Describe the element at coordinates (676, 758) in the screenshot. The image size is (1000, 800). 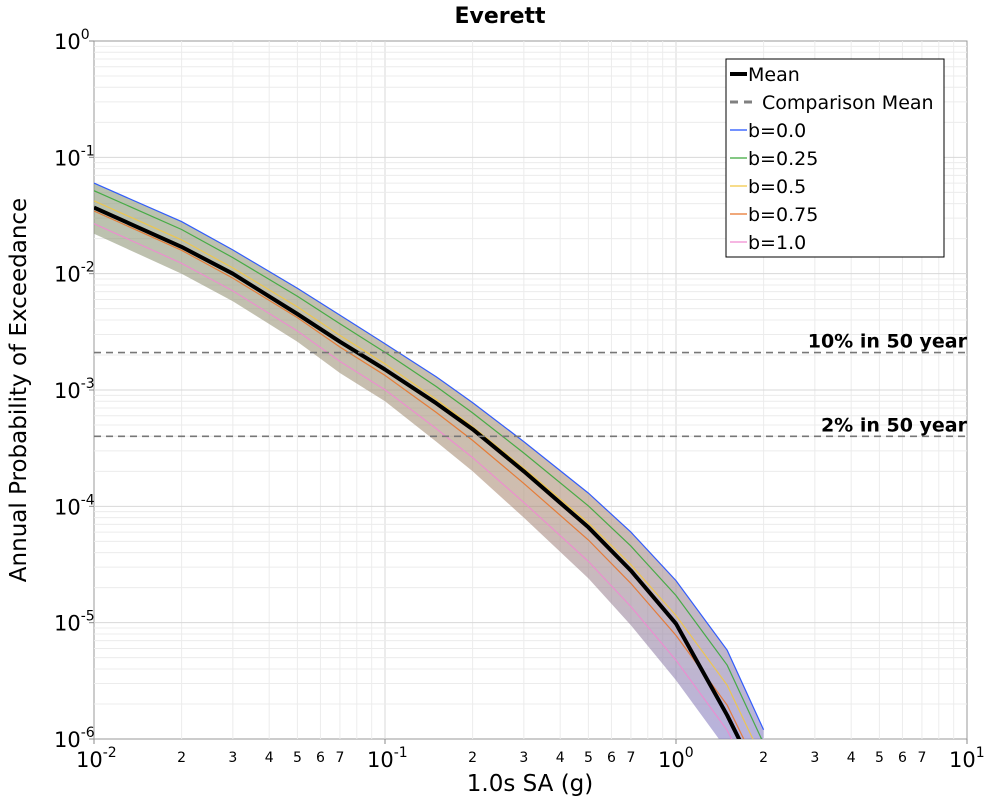
I see `x-tick-label: 10⁰` at that location.